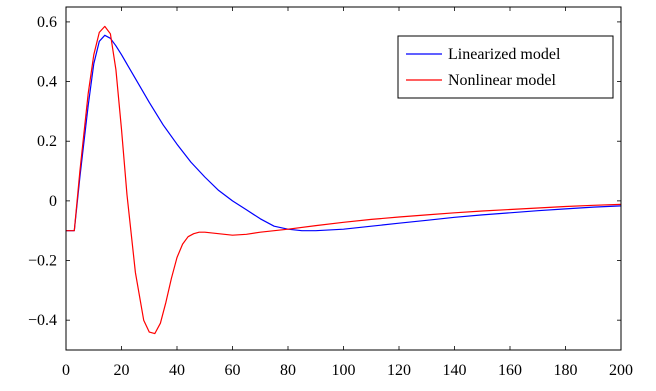  I want to click on x-tick-label: 0, so click(66, 370).